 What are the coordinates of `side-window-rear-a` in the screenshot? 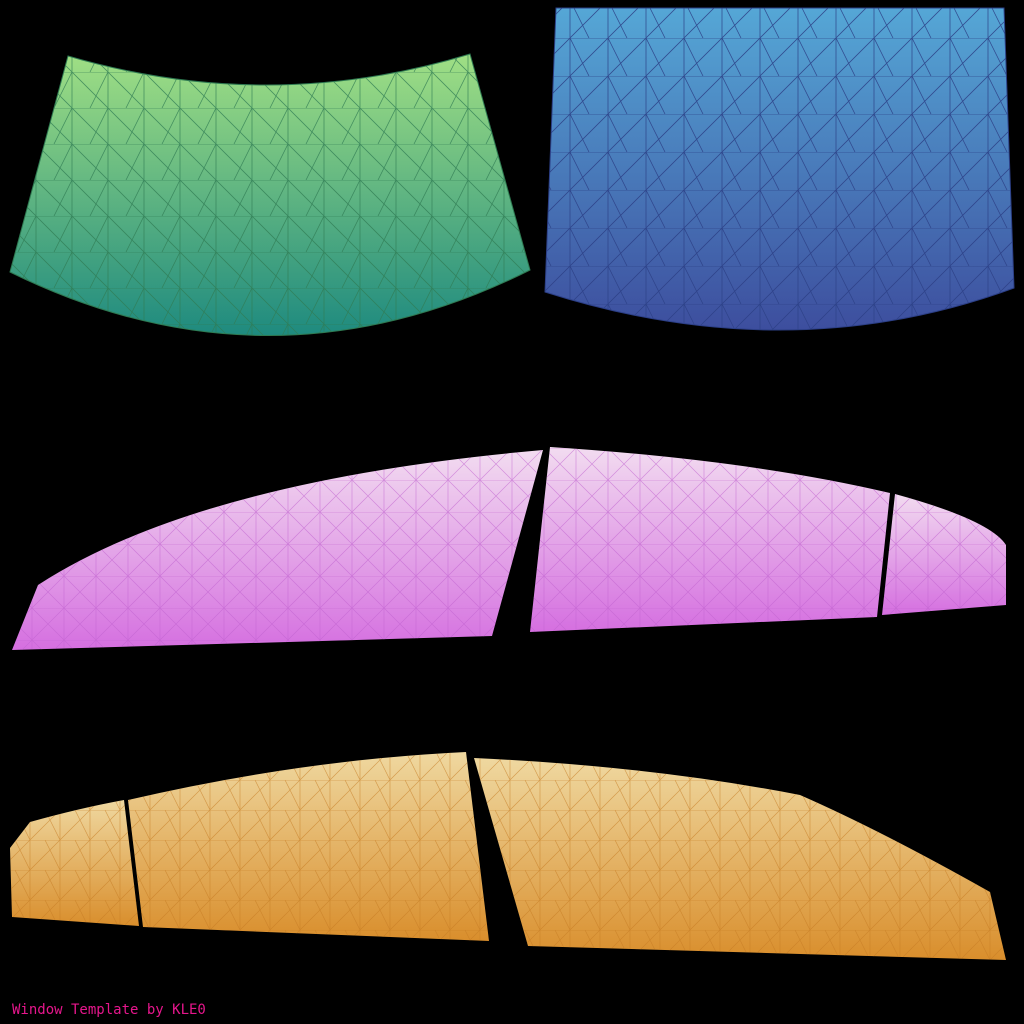 It's located at (710, 539).